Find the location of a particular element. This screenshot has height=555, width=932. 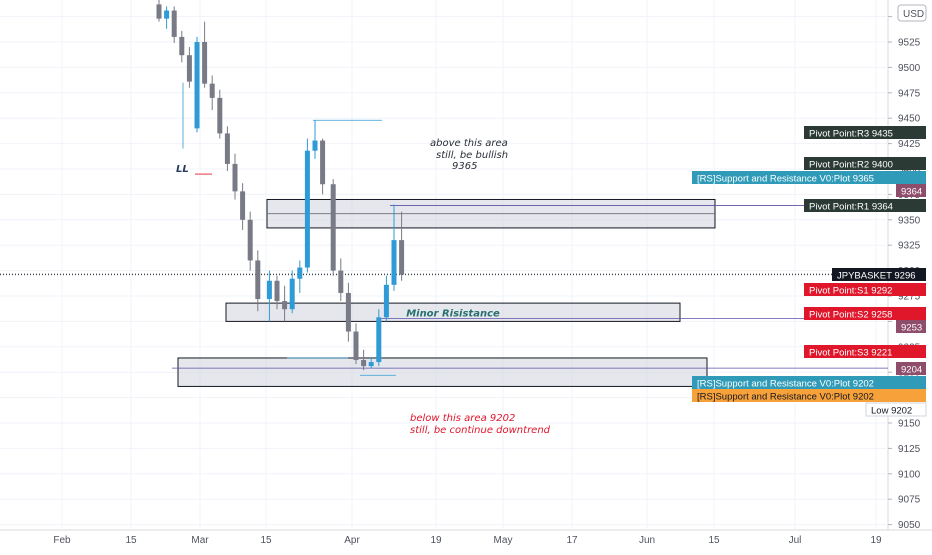

level-label: Pivot Point:R2 9400 is located at coordinates (851, 165).